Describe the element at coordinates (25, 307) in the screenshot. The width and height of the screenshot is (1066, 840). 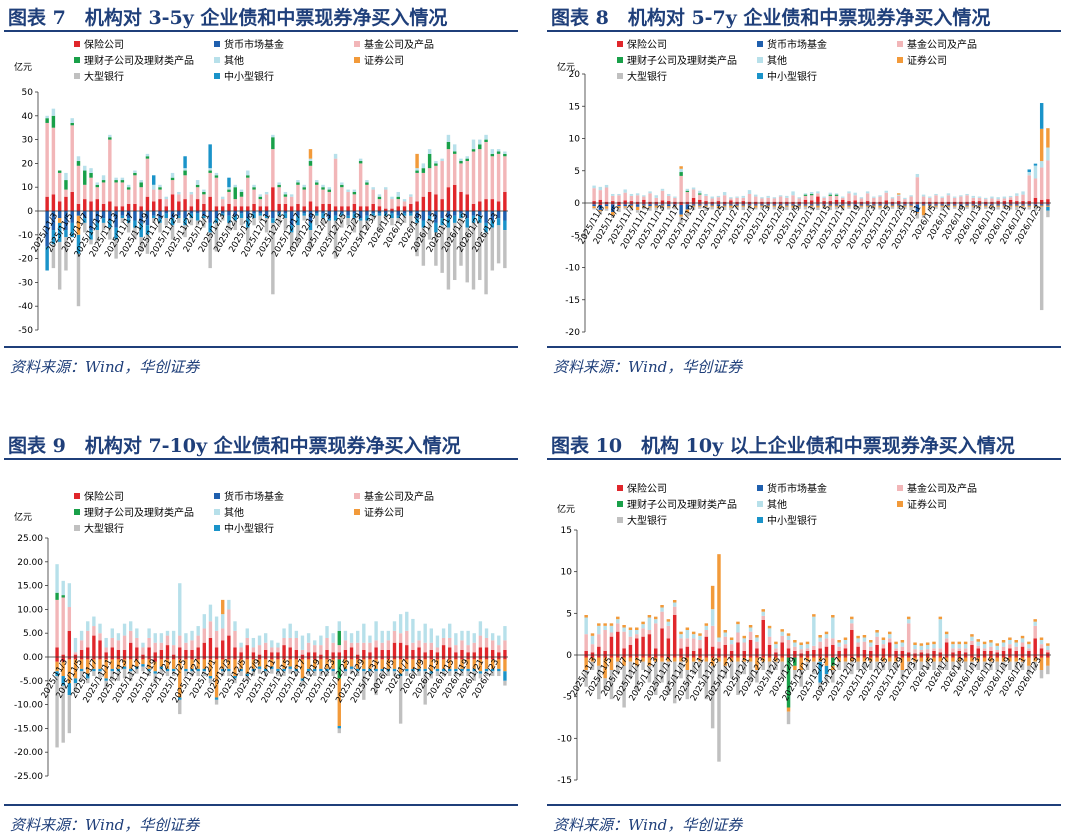
I see `y-tick-label: -40` at that location.